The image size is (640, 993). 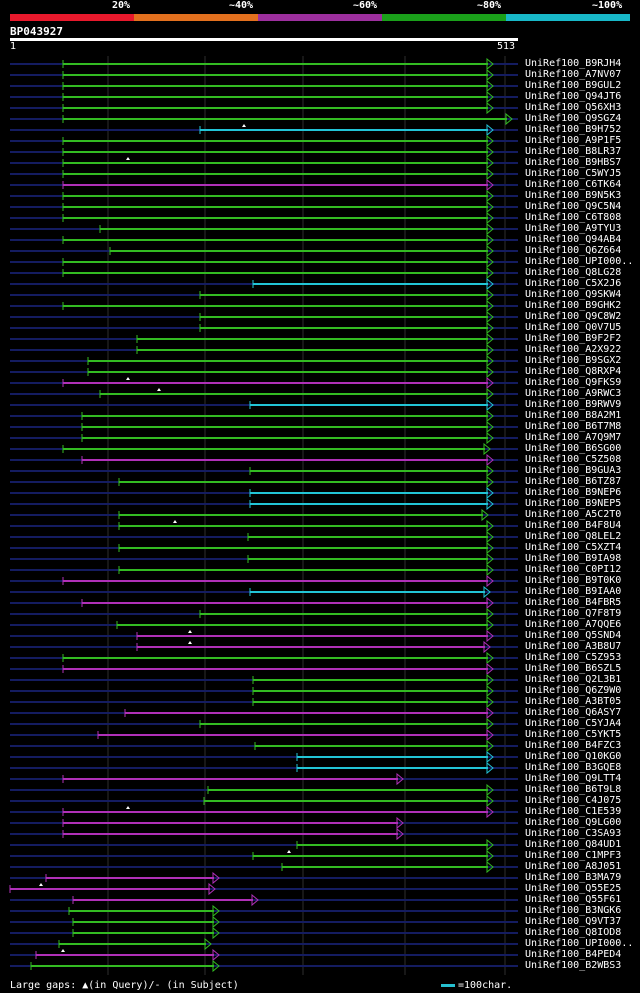 I want to click on hit-label: UniRef100_Q9VT37, so click(x=573, y=921).